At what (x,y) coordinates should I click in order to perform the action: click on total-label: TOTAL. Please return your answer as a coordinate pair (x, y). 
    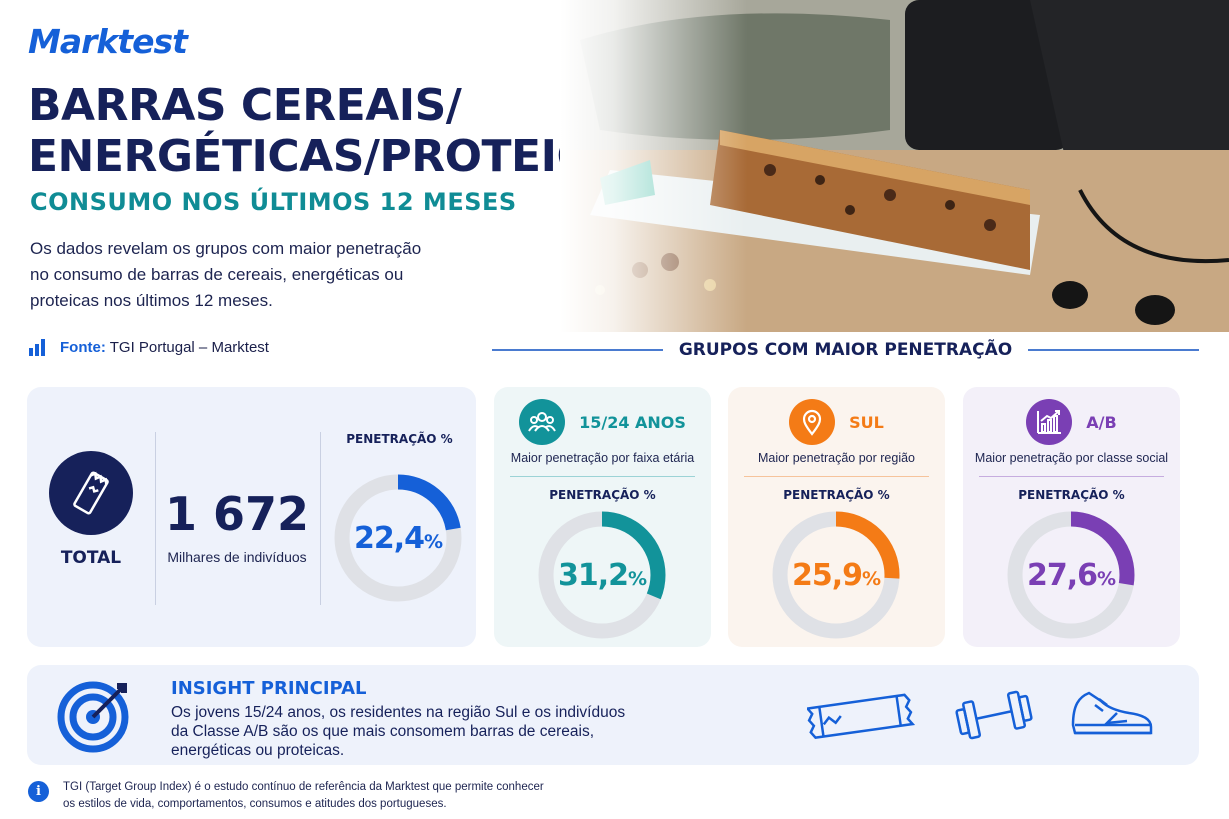
    Looking at the image, I should click on (91, 558).